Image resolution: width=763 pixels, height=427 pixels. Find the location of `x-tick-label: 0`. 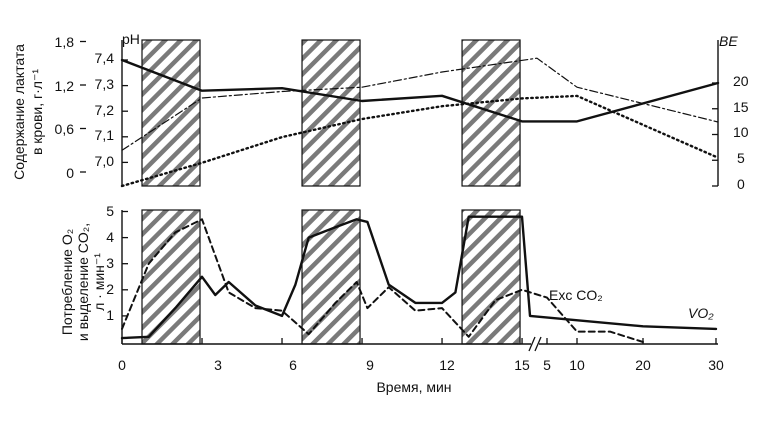

x-tick-label: 0 is located at coordinates (122, 365).